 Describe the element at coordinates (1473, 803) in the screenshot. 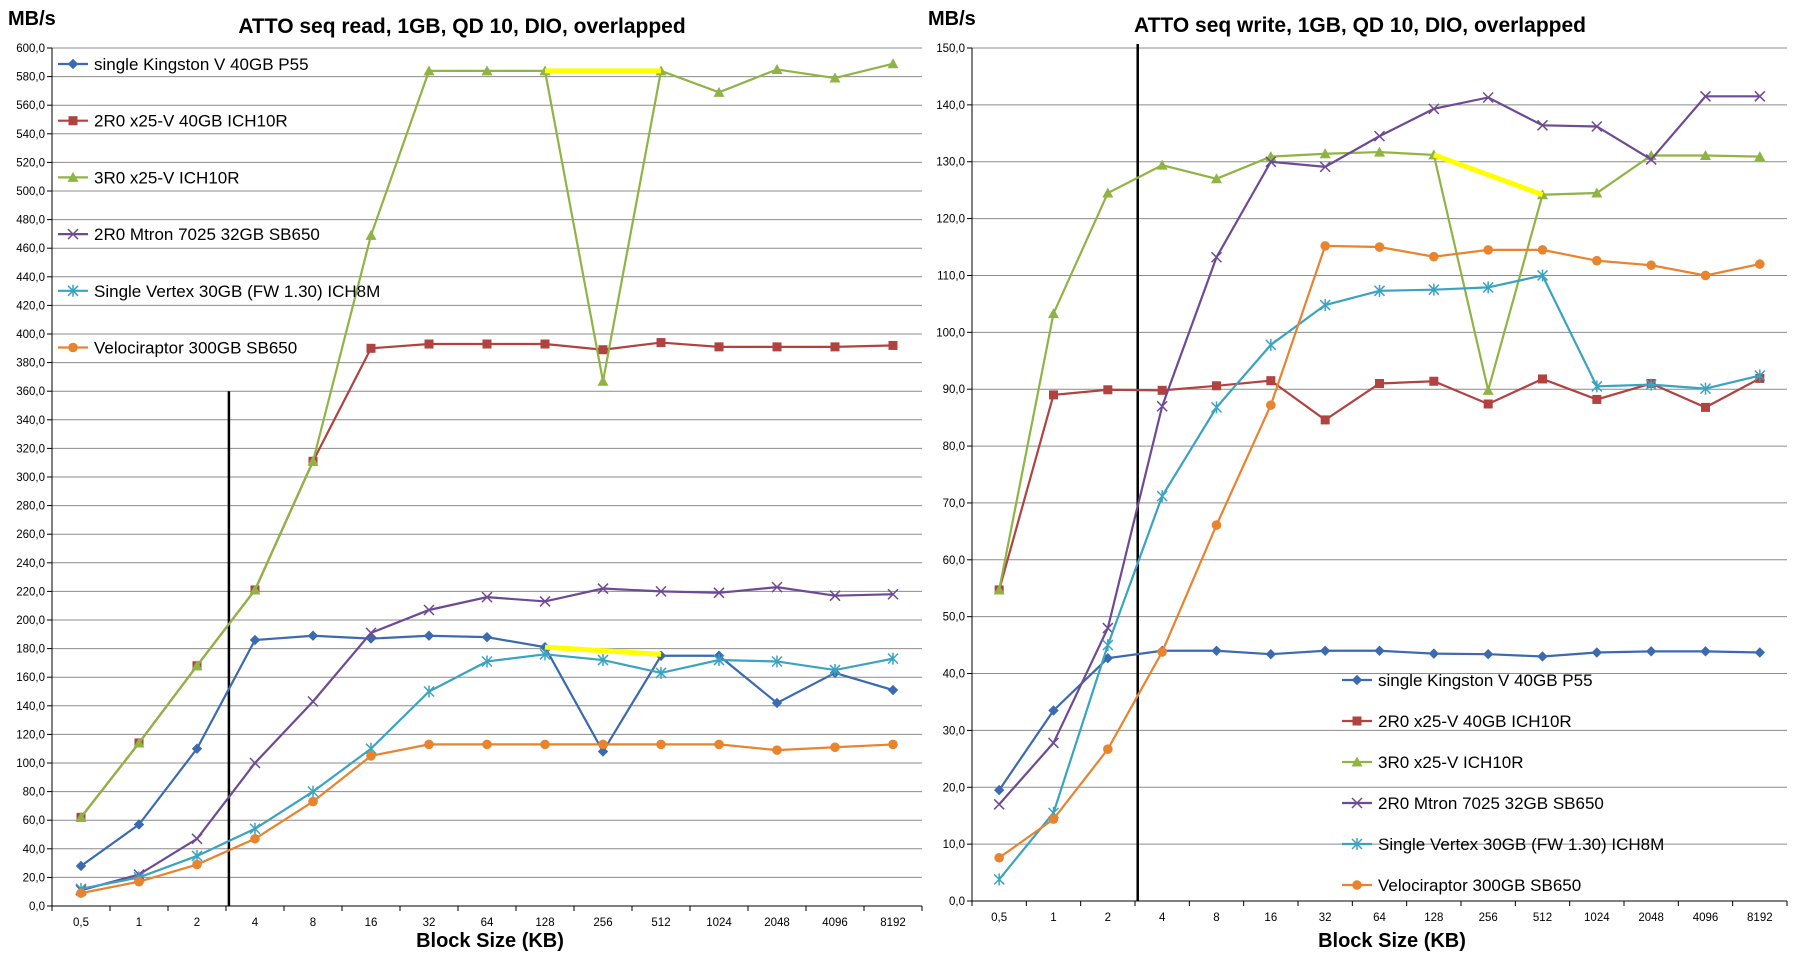

I see `legend-item: 2R0 Mtron 7025 32GB SB650` at that location.